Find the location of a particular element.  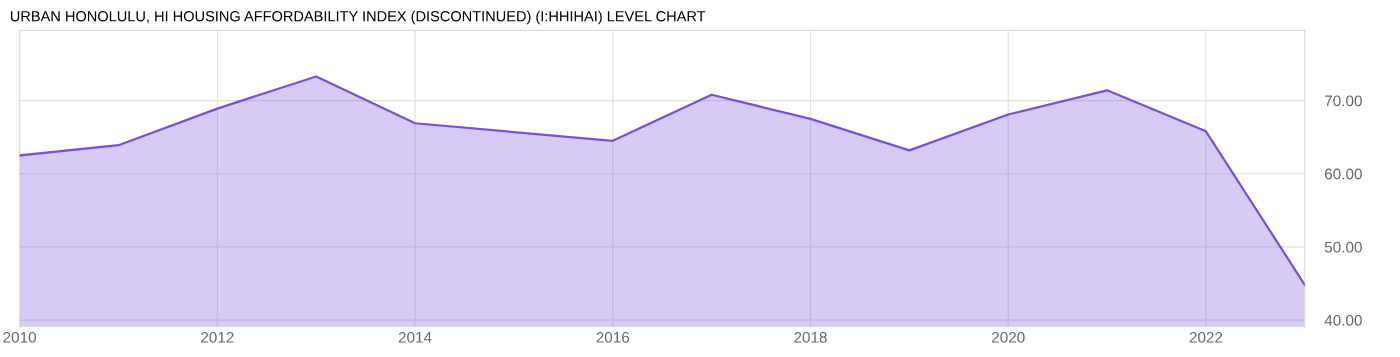

x-tick-label: 2016 is located at coordinates (613, 337).